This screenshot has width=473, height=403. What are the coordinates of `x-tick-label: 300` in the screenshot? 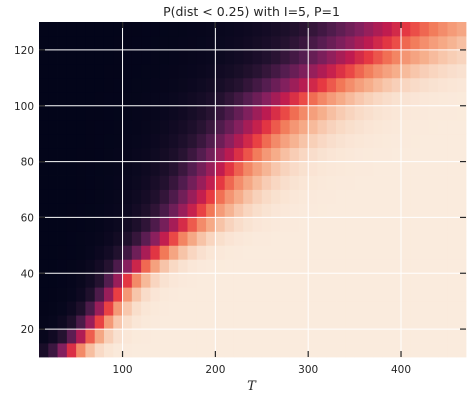 It's located at (308, 370).